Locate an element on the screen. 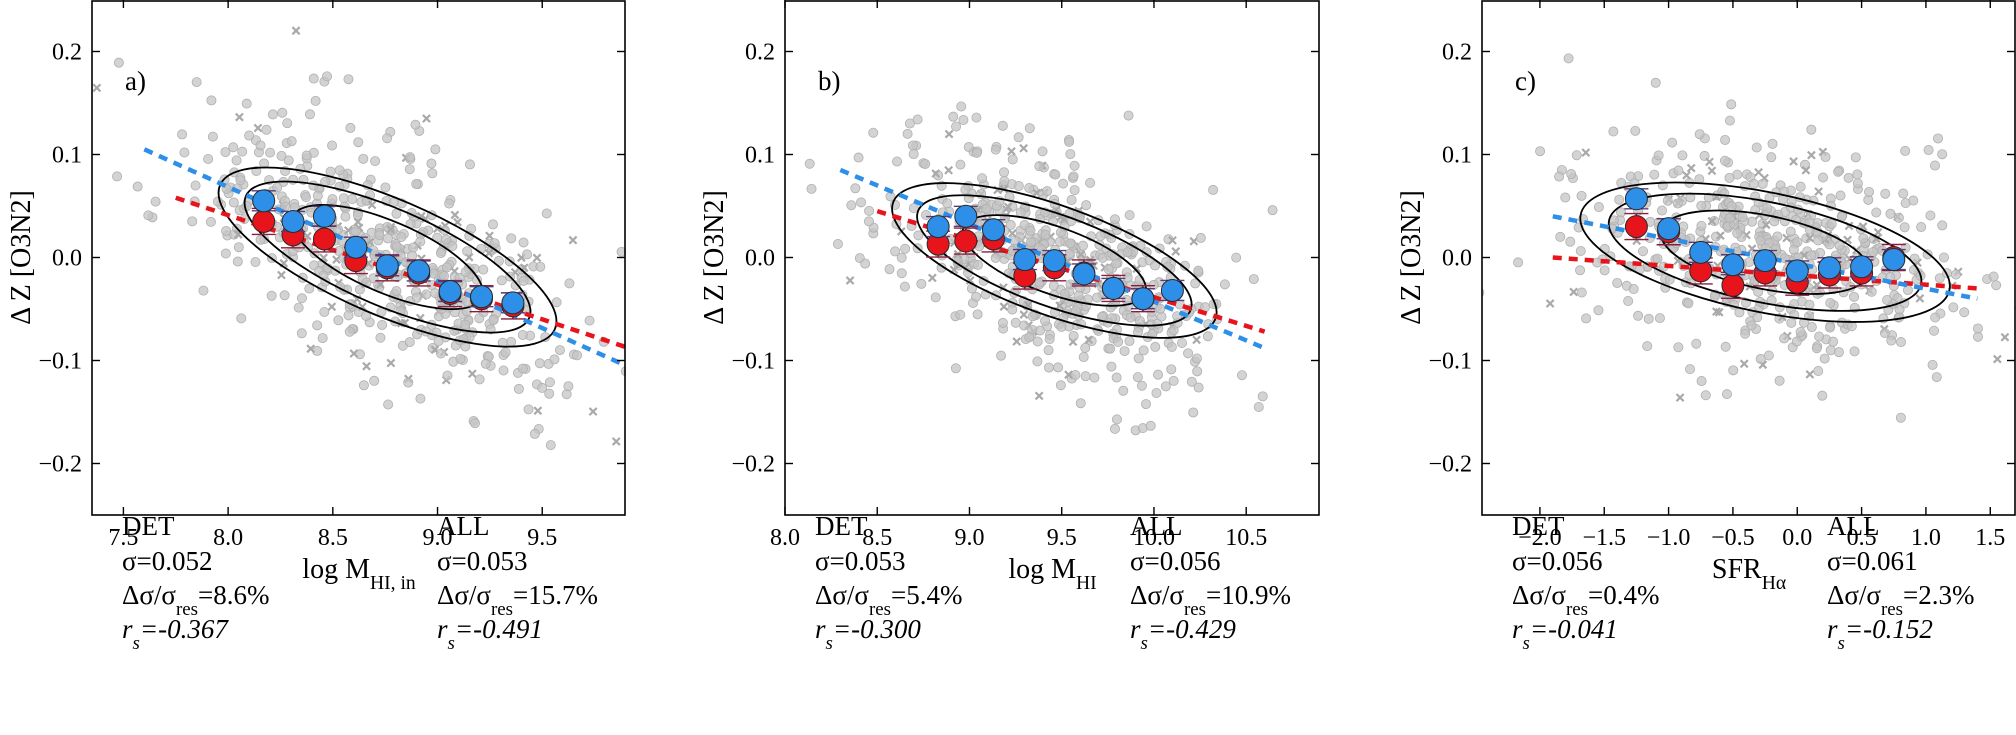 Image resolution: width=2016 pixels, height=735 pixels. det-point is located at coordinates (1636, 227).